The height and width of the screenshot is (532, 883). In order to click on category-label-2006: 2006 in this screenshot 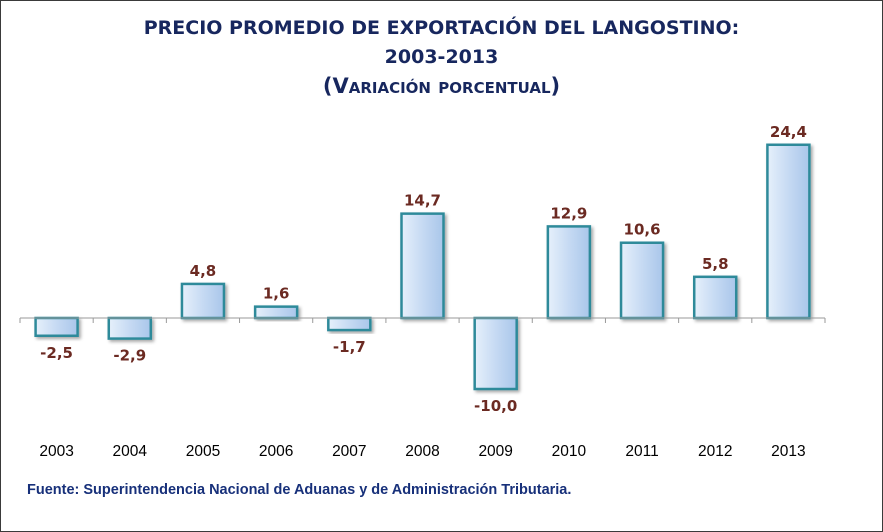, I will do `click(276, 451)`.